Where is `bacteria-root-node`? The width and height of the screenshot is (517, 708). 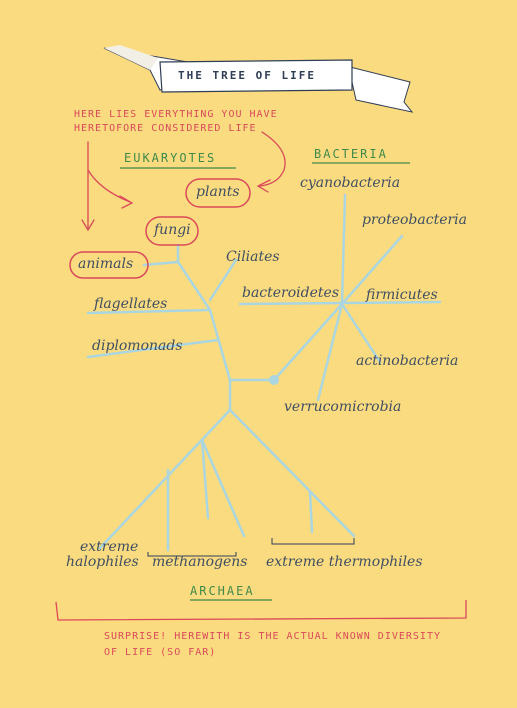
bacteria-root-node is located at coordinates (274, 380).